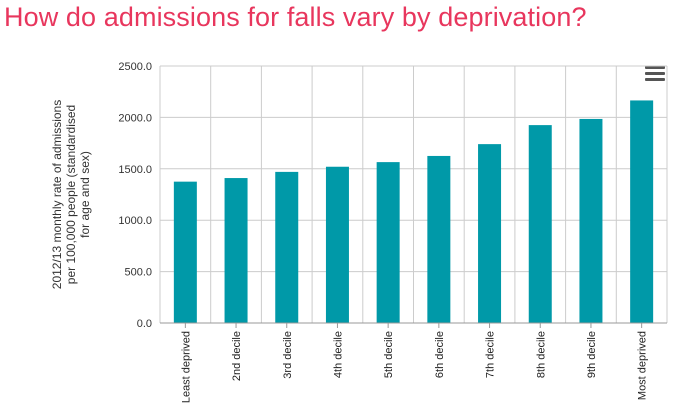 This screenshot has width=674, height=409. Describe the element at coordinates (413, 325) in the screenshot. I see `chart-axes` at that location.